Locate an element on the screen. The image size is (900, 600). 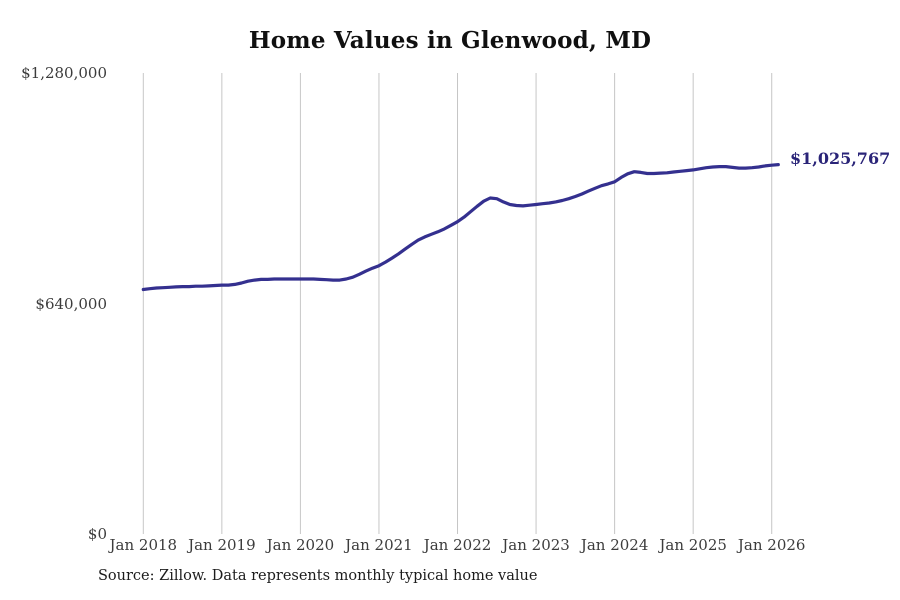
x-tick-label: Jan 2019 is located at coordinates (222, 545).